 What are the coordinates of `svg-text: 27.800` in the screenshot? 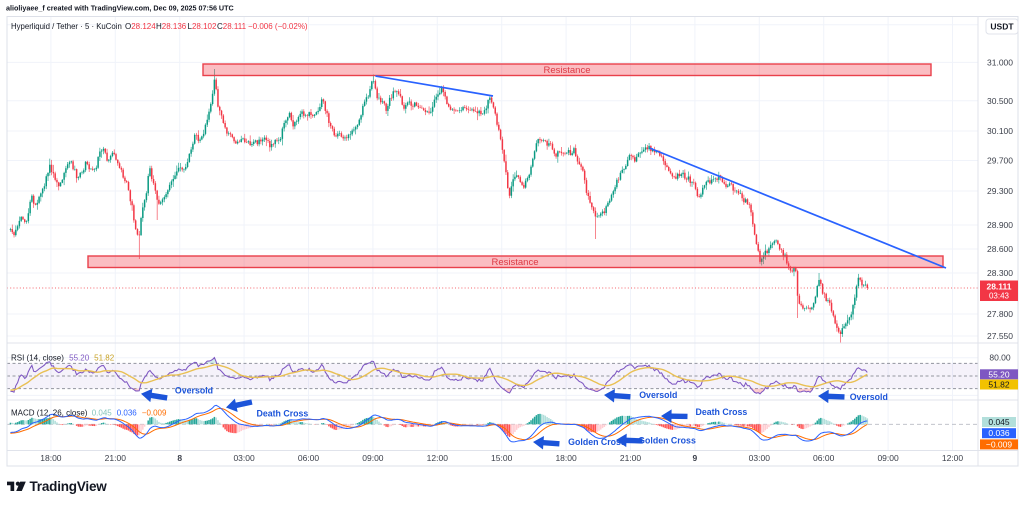 It's located at (1000, 314).